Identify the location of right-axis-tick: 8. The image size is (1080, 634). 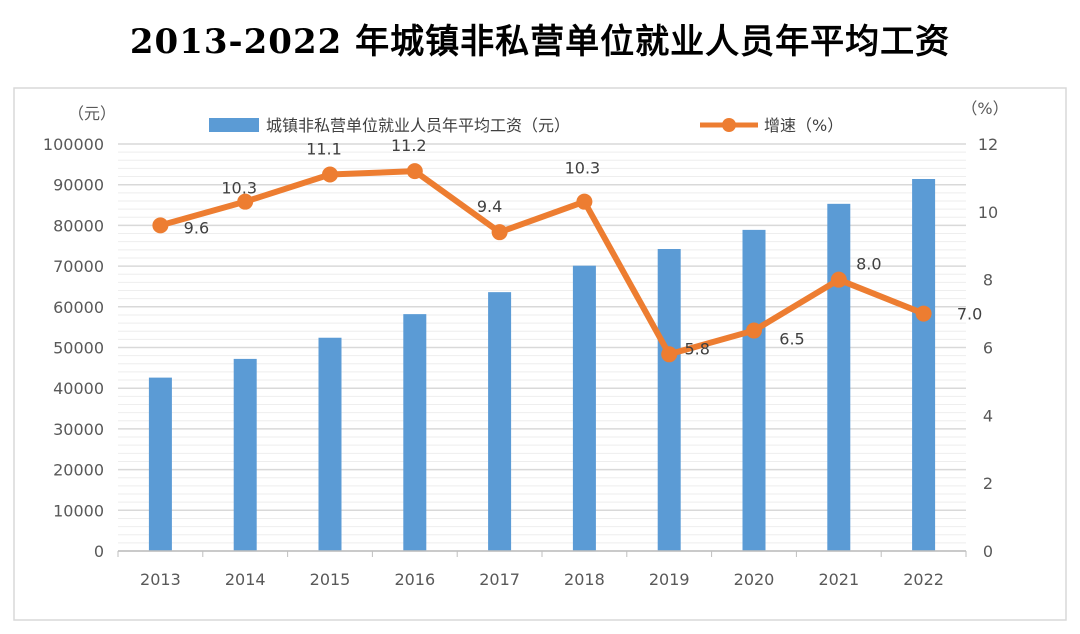
(988, 280).